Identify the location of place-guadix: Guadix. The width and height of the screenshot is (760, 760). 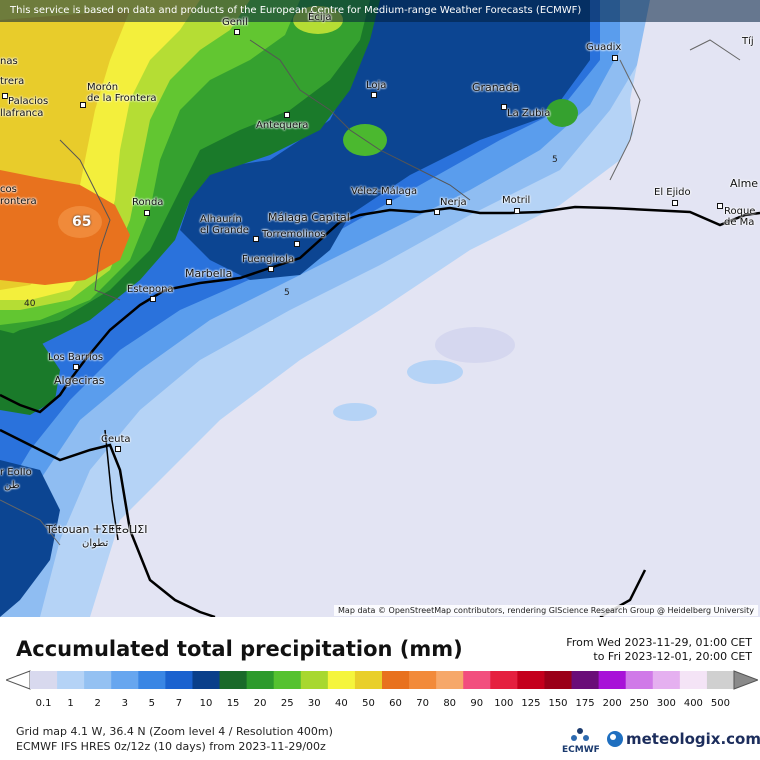
(604, 47).